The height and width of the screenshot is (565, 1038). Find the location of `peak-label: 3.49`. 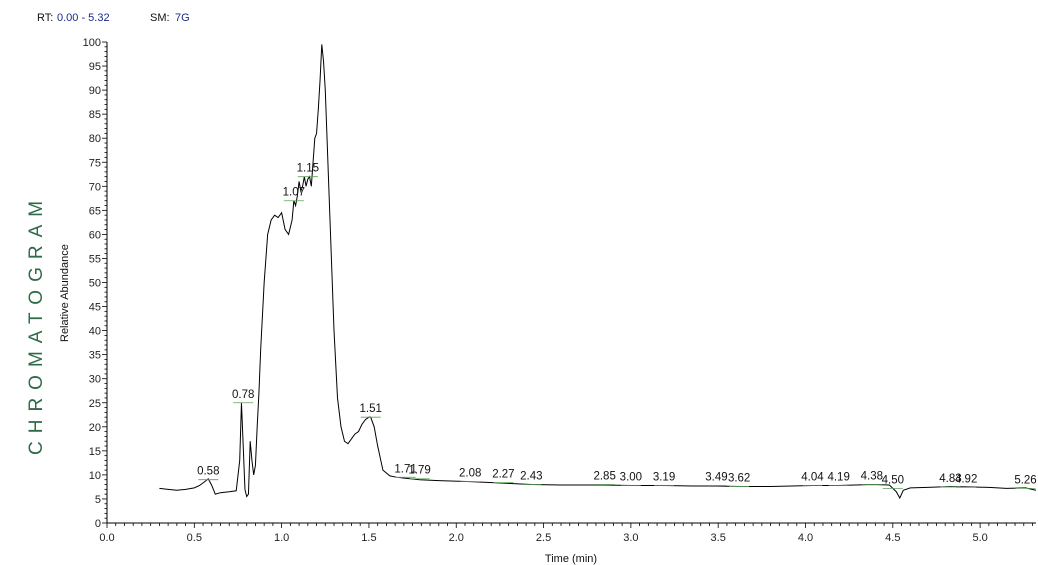

peak-label: 3.49 is located at coordinates (716, 477).